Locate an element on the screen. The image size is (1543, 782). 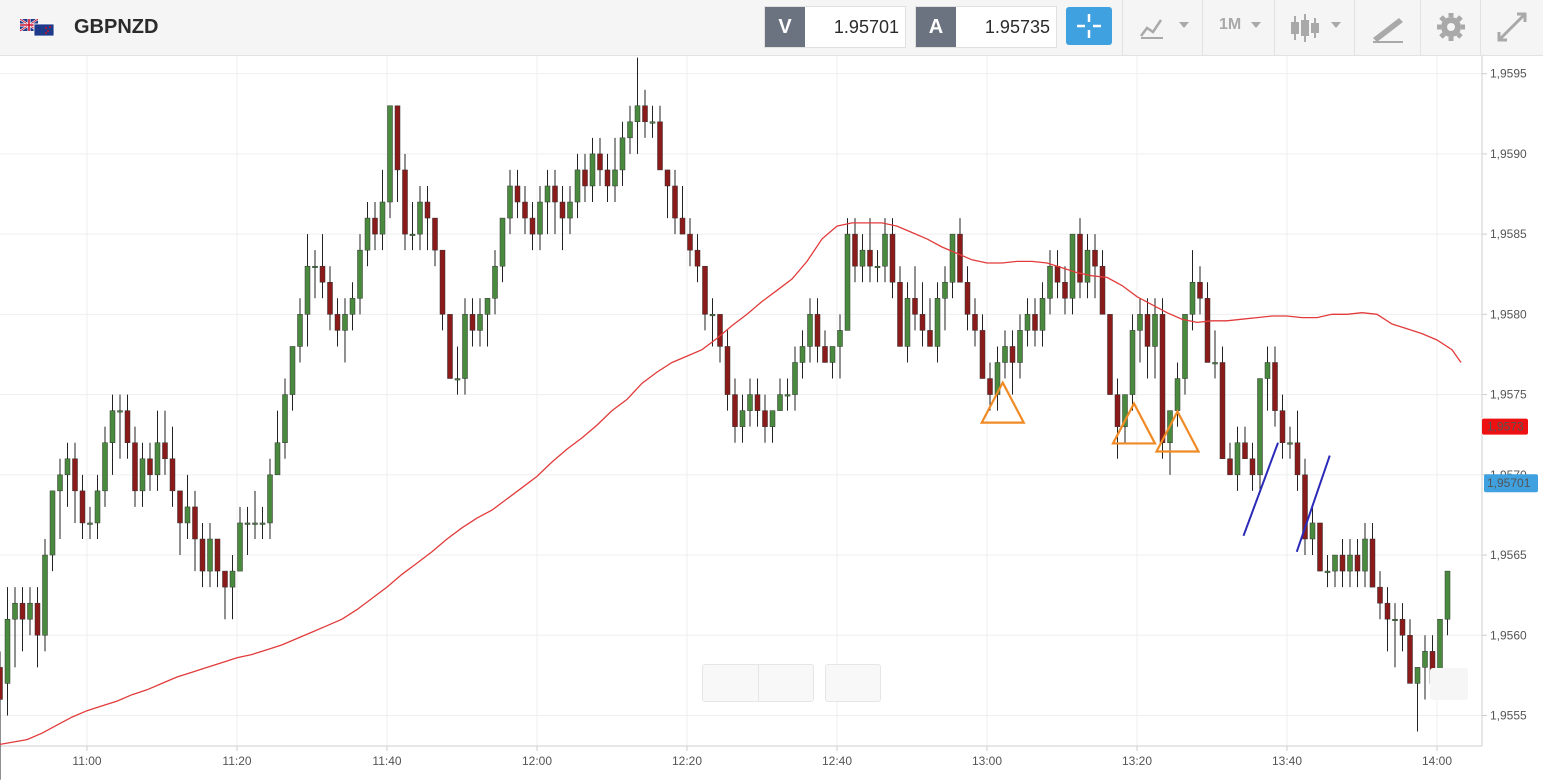
gear-icon is located at coordinates (1451, 27).